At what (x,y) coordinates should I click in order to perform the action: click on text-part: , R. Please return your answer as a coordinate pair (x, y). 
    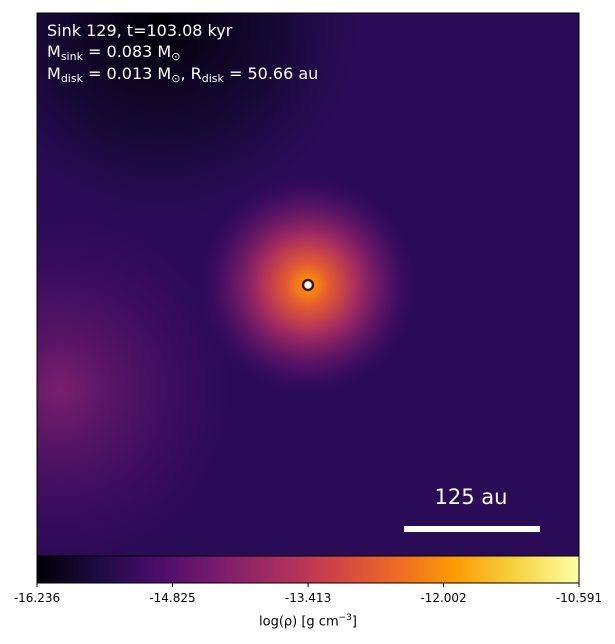
    Looking at the image, I should click on (191, 73).